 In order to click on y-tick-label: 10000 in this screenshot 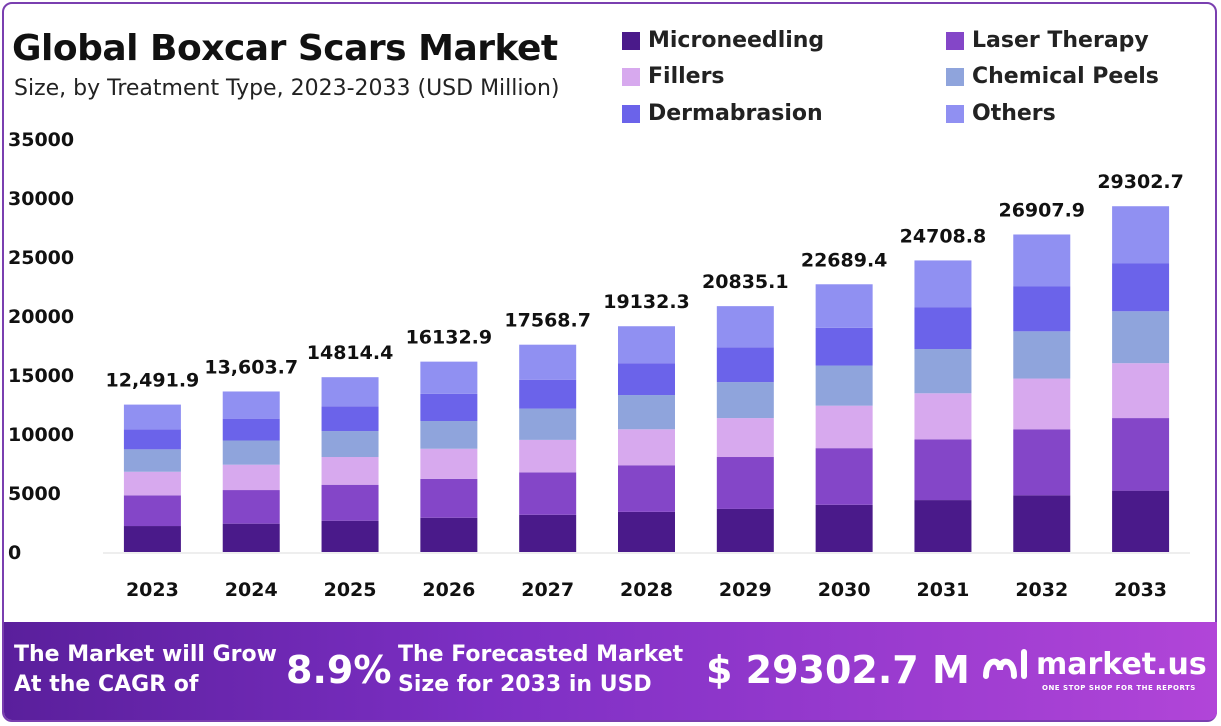, I will do `click(41, 435)`.